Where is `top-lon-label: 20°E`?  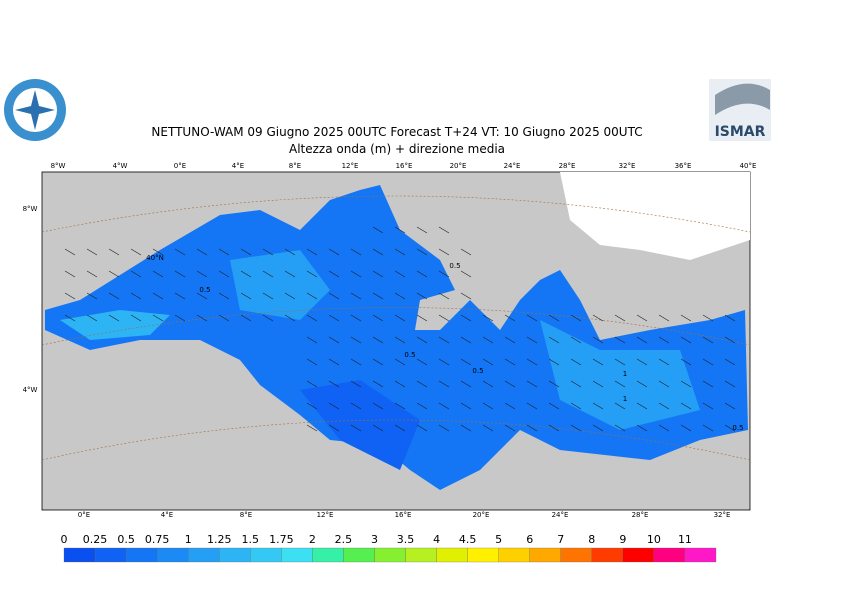
top-lon-label: 20°E is located at coordinates (458, 166).